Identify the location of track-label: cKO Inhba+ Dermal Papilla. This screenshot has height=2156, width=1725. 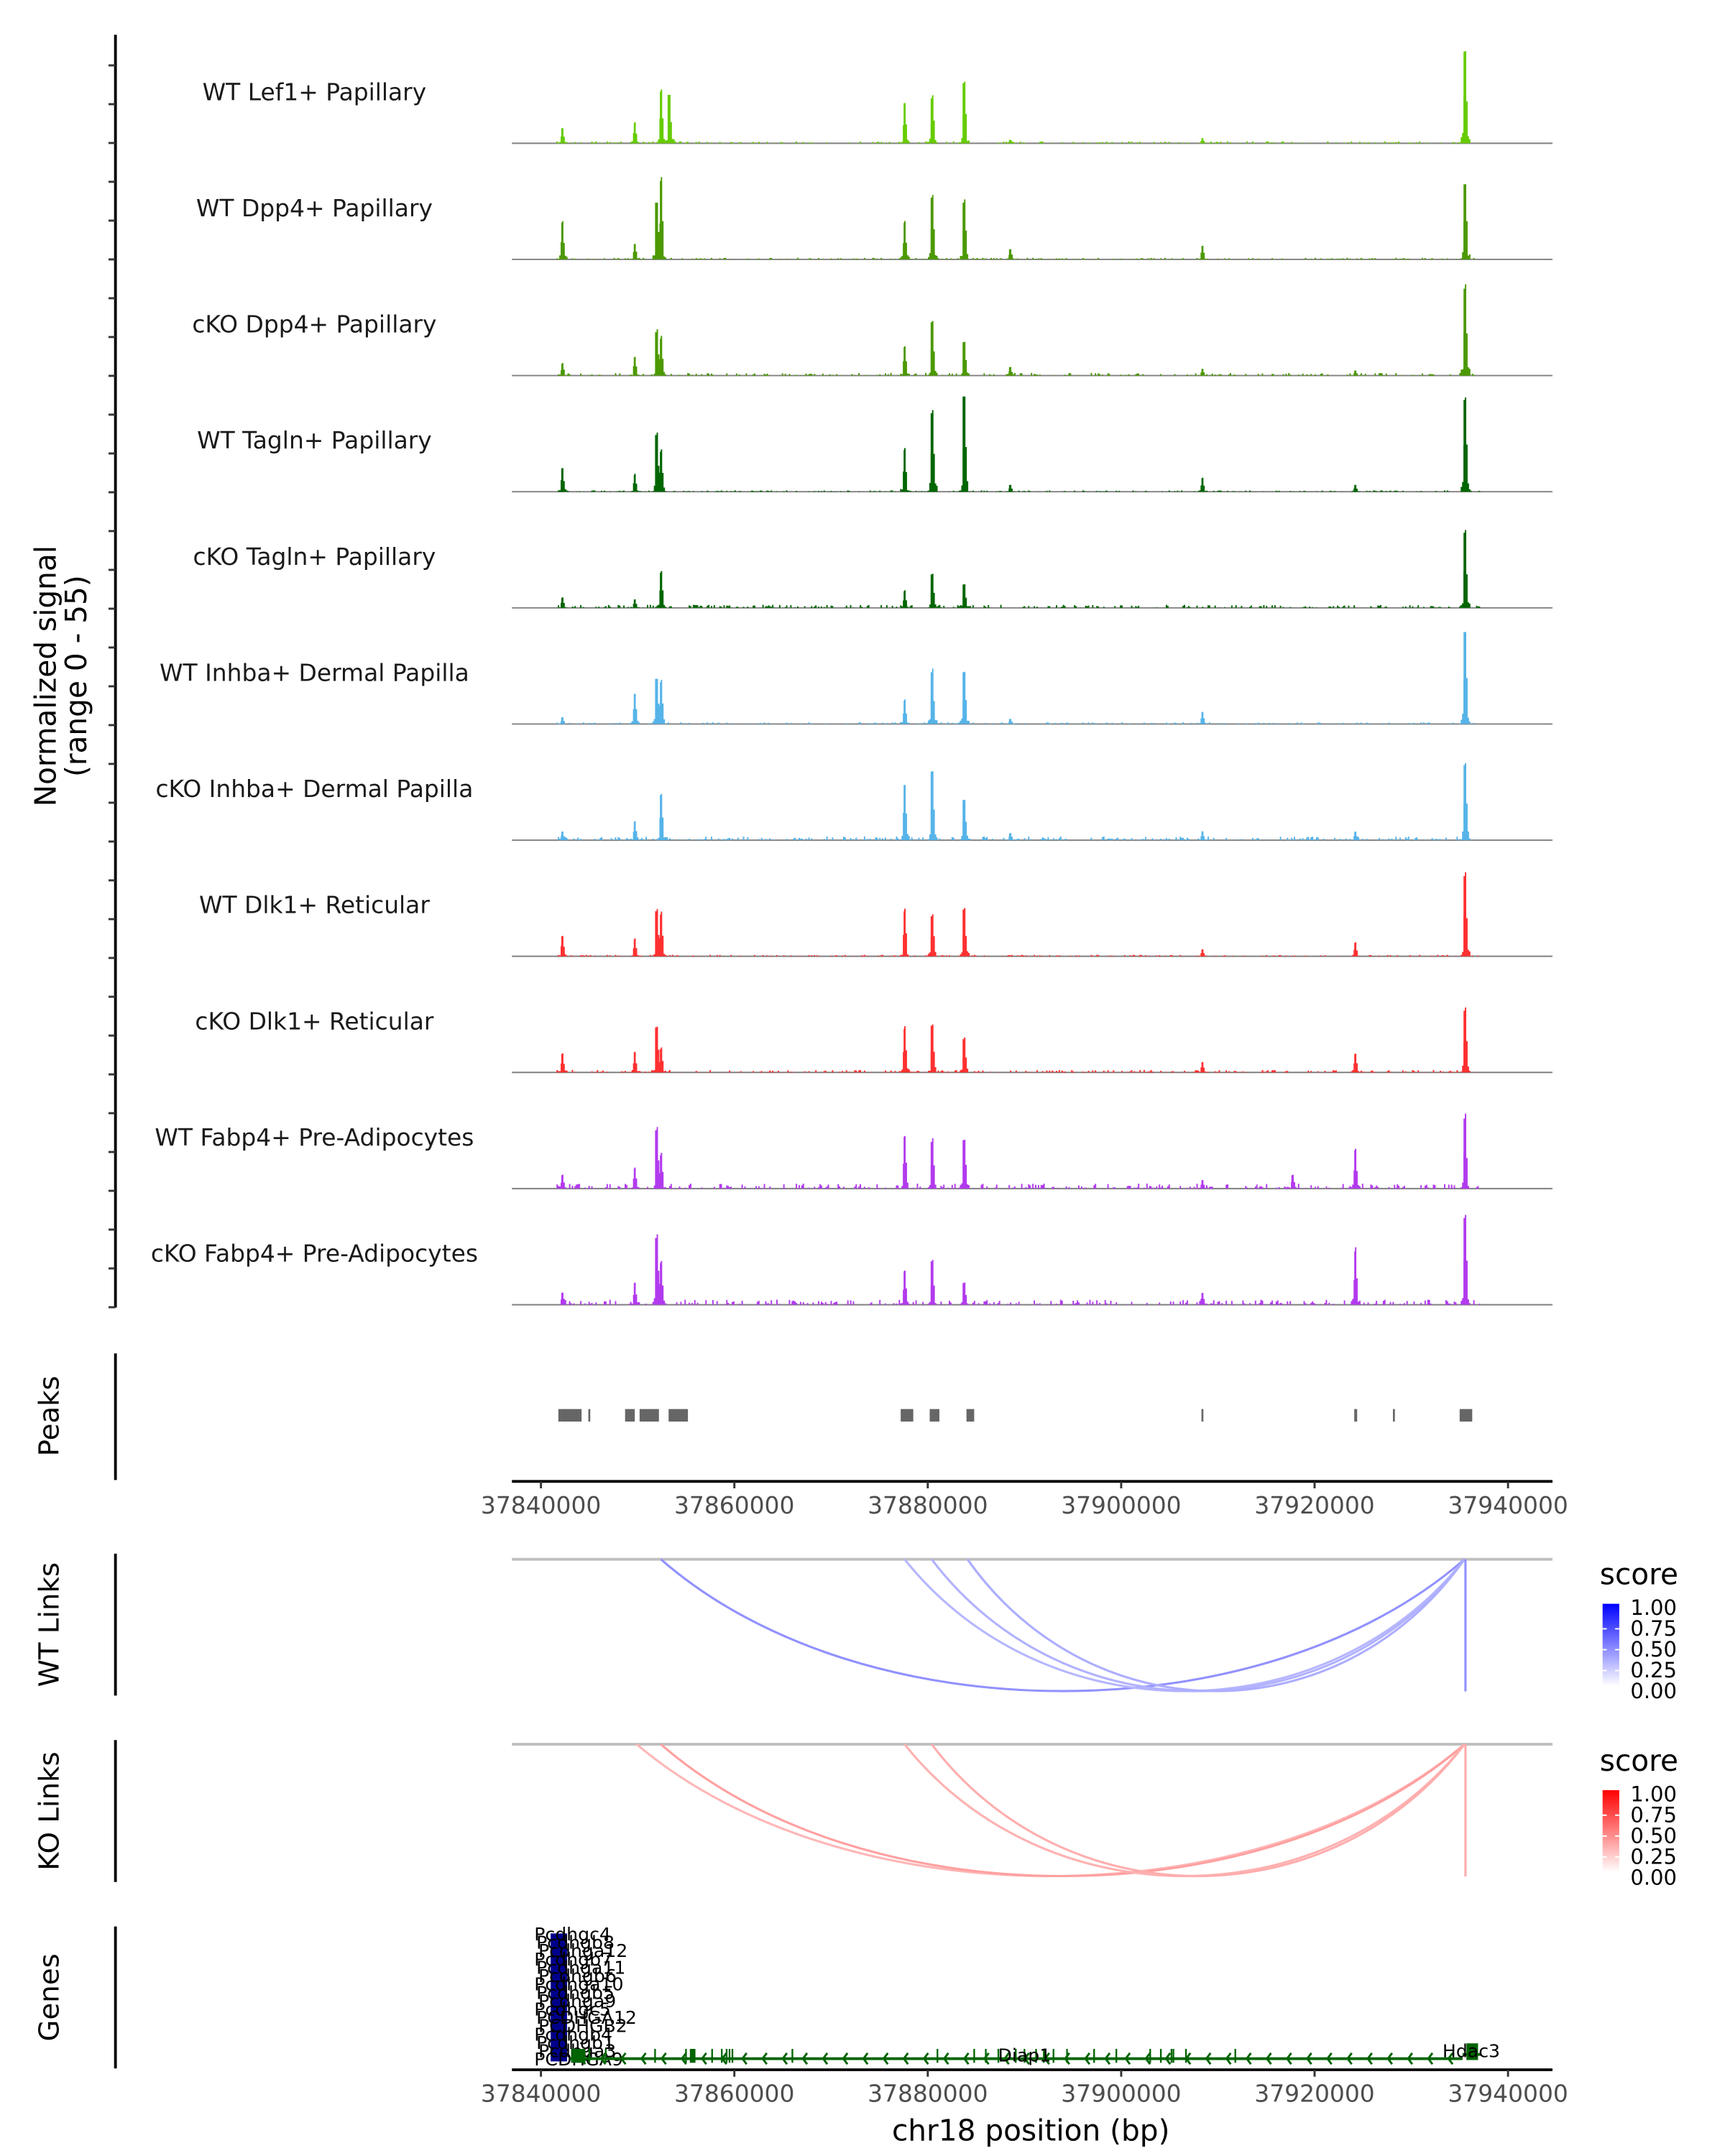
(314, 789).